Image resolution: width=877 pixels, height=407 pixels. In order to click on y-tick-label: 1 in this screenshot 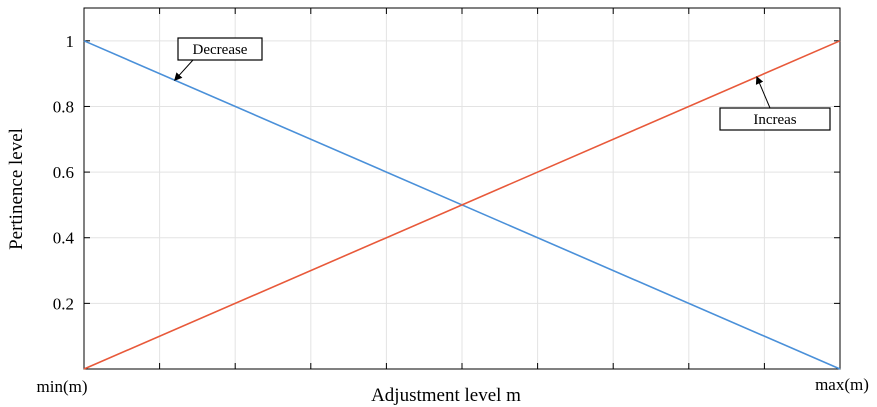, I will do `click(70, 41)`.